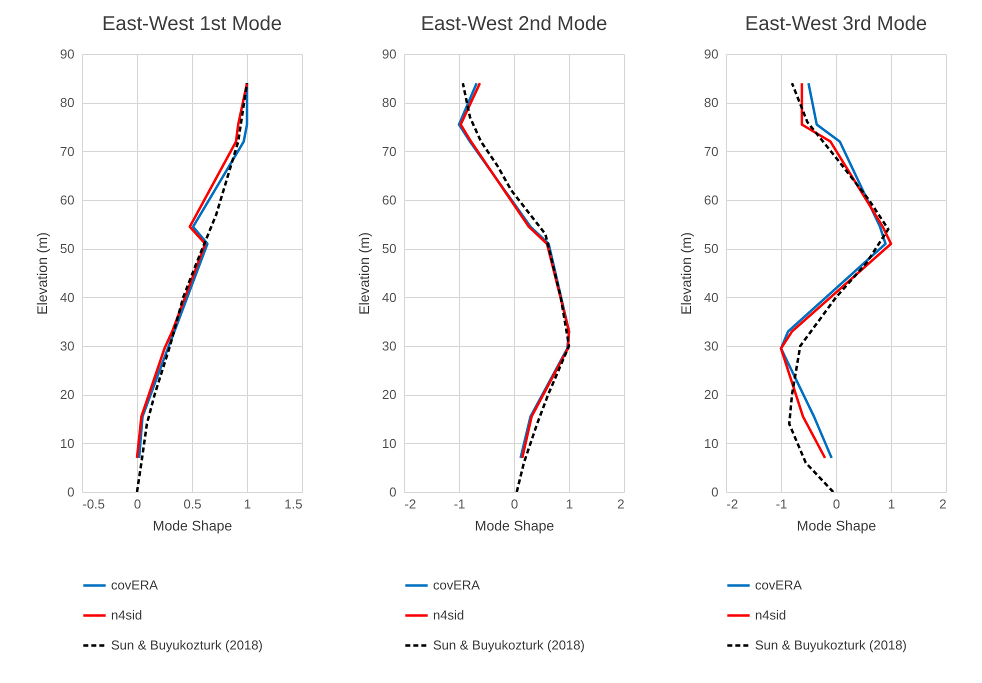  Describe the element at coordinates (93, 504) in the screenshot. I see `x-tick-label: -0.5` at that location.